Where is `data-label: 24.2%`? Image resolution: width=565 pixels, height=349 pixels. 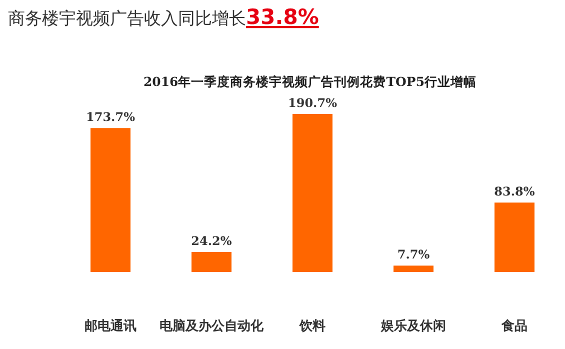 data-label: 24.2% is located at coordinates (211, 241).